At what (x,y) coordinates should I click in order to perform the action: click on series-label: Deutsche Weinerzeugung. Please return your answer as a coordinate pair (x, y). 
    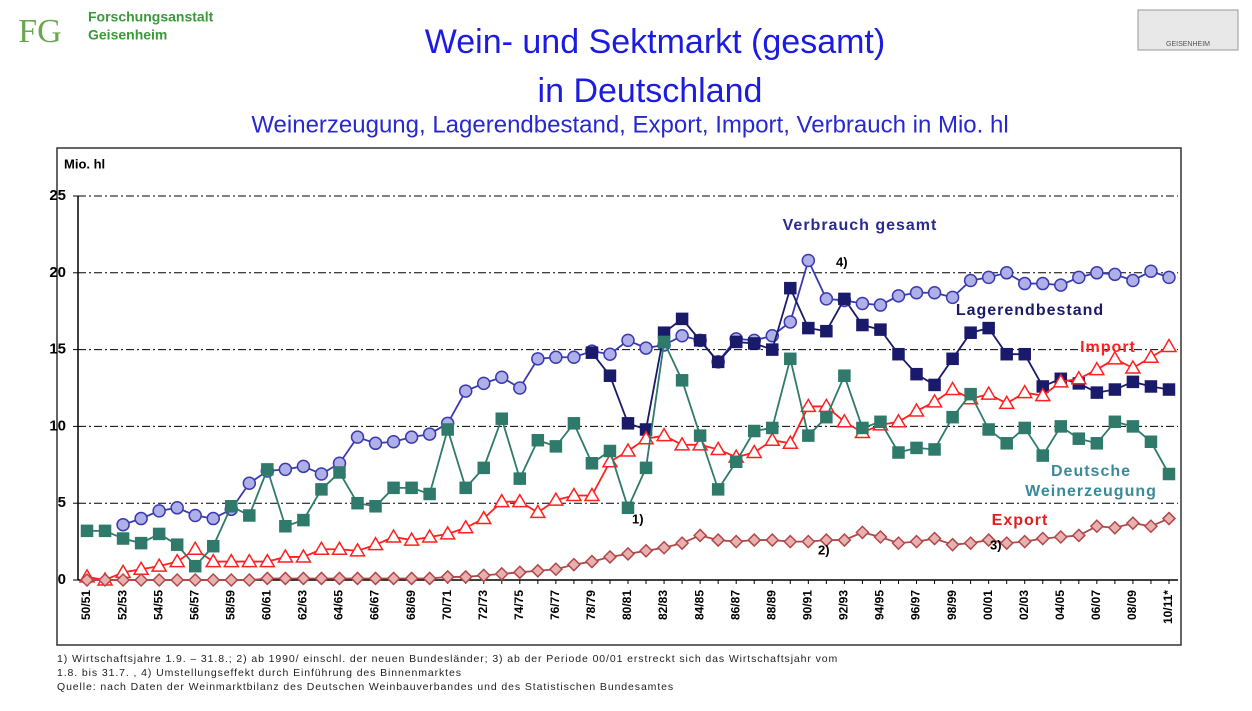
    Looking at the image, I should click on (1091, 481).